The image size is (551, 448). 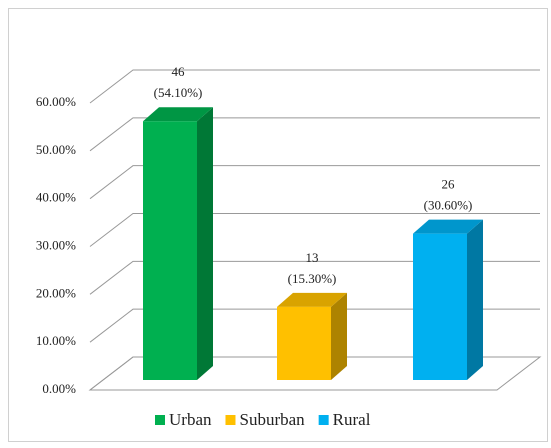 What do you see at coordinates (178, 92) in the screenshot?
I see `data-label: (54.10%)` at bounding box center [178, 92].